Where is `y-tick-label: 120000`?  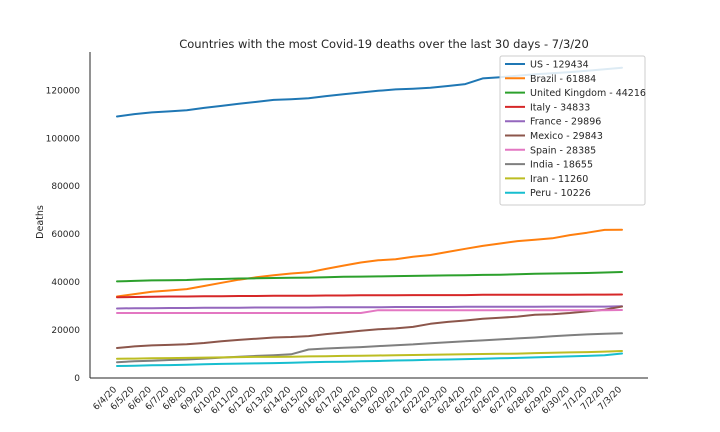 y-tick-label: 120000 is located at coordinates (63, 91).